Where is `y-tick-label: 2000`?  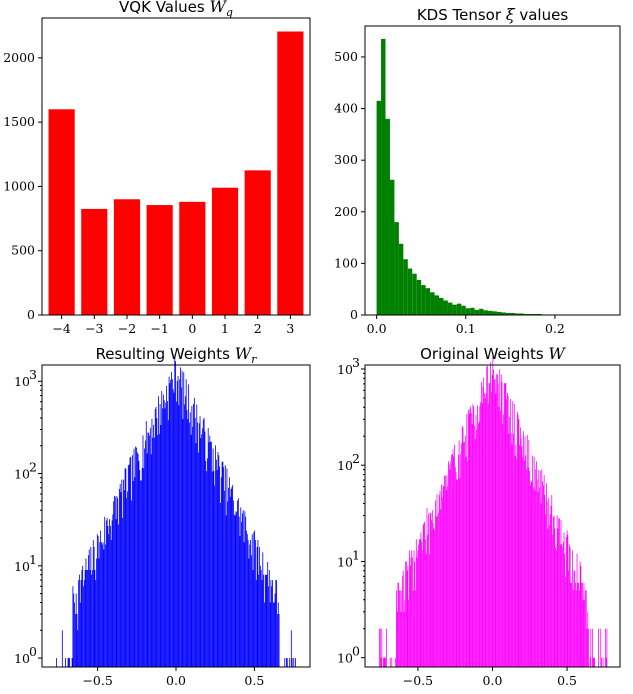 y-tick-label: 2000 is located at coordinates (19, 57).